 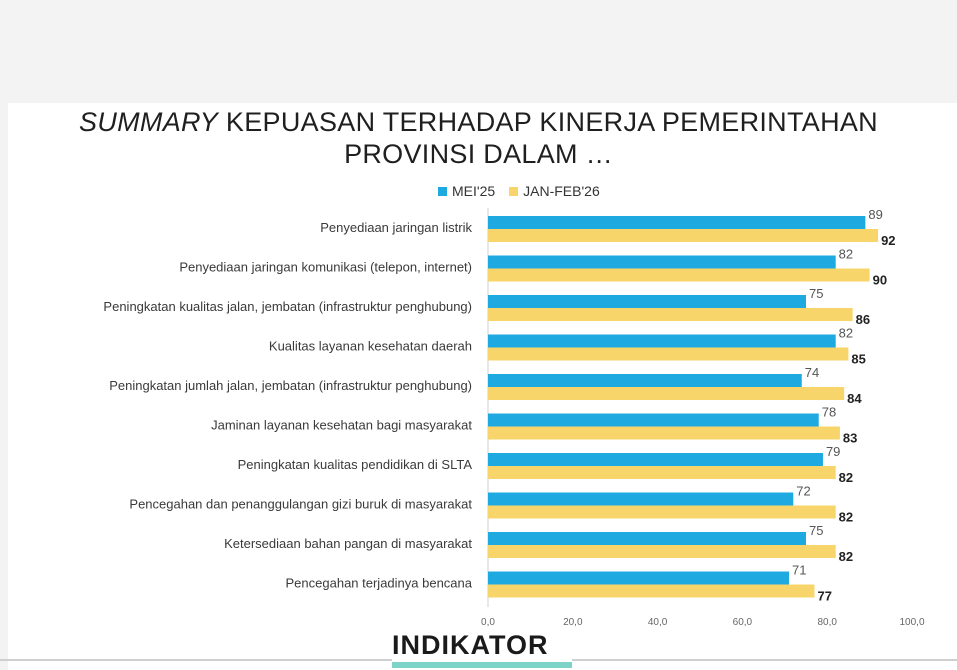 What do you see at coordinates (829, 412) in the screenshot?
I see `data-label-mei25: 78` at bounding box center [829, 412].